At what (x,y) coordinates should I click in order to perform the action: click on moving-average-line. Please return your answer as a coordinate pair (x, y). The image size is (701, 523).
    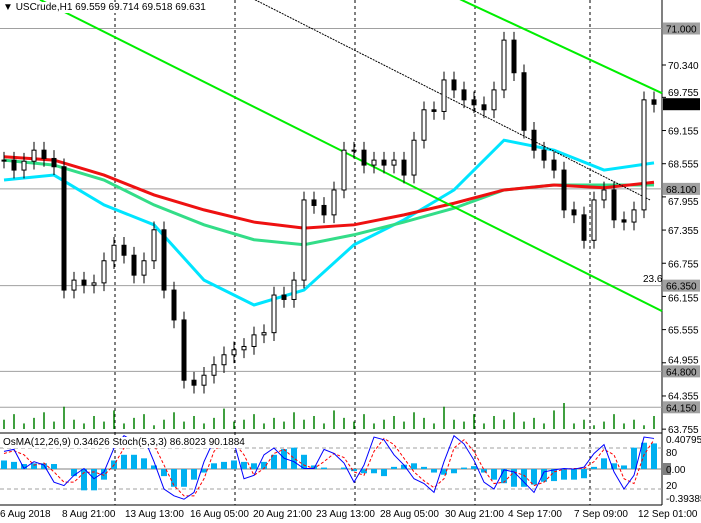
    Looking at the image, I should click on (329, 192).